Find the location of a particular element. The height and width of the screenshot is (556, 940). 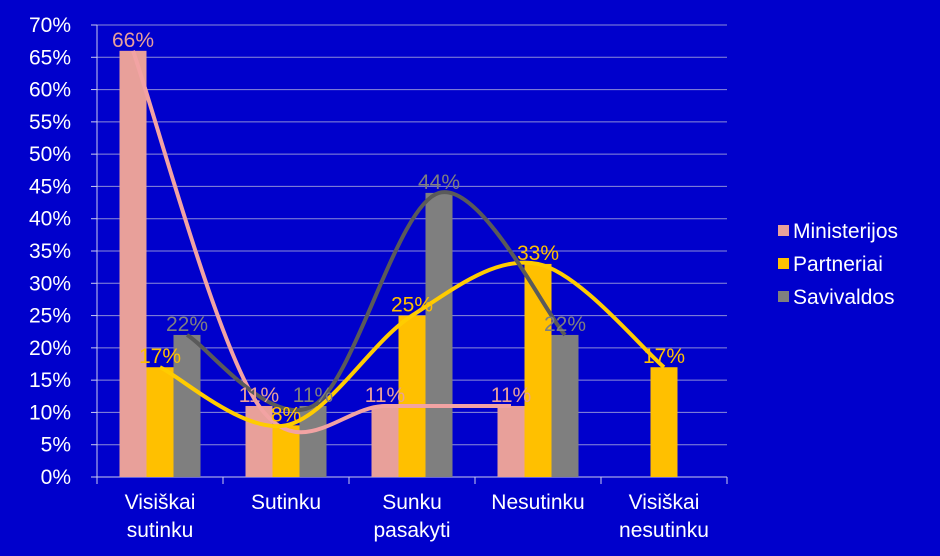

x-tick-label: Nesutinku is located at coordinates (537, 502).